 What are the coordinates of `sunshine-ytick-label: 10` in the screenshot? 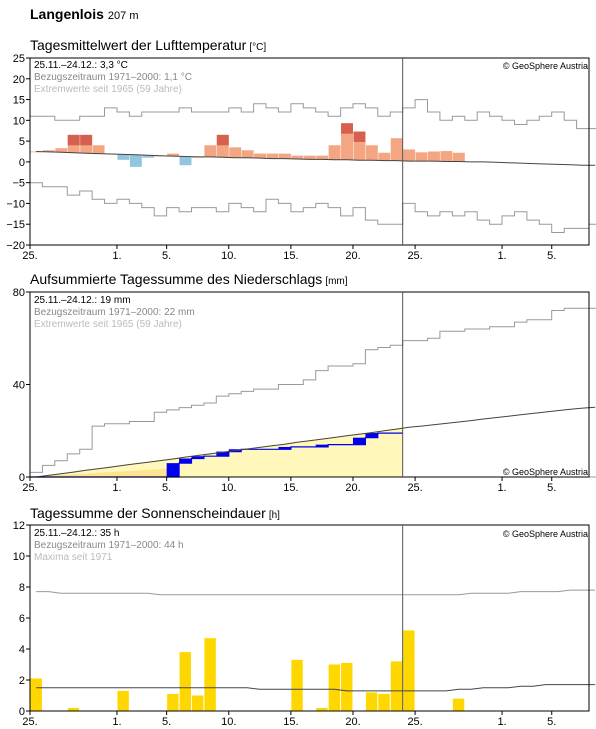 It's located at (19, 557).